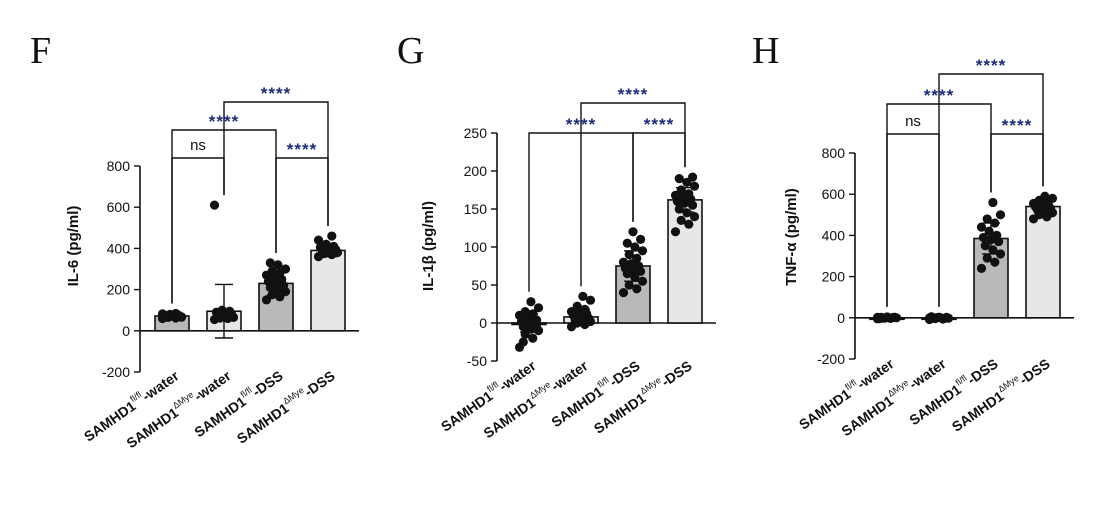  Describe the element at coordinates (834, 235) in the screenshot. I see `y-tick-label: 400` at that location.